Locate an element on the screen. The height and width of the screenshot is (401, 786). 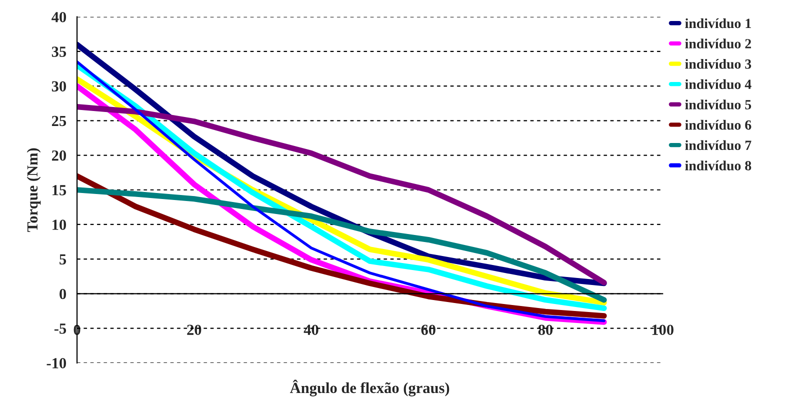
legend-label: indivíduo 5 is located at coordinates (718, 105).